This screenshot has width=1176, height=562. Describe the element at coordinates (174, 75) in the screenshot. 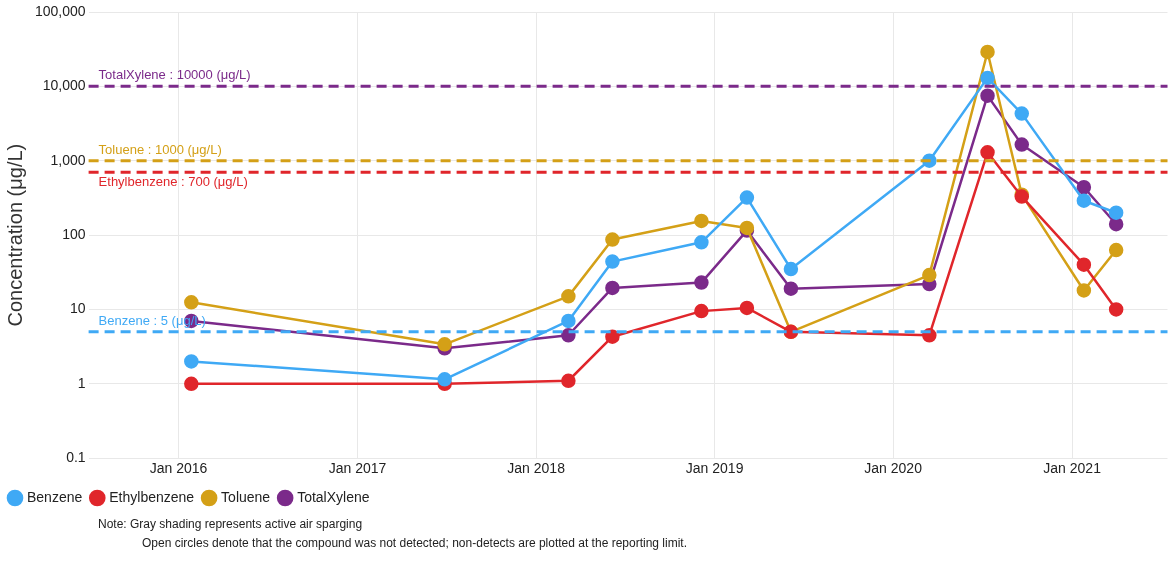

I see `ref-line-label: TotalXylene : 10000 (μg/L)` at that location.